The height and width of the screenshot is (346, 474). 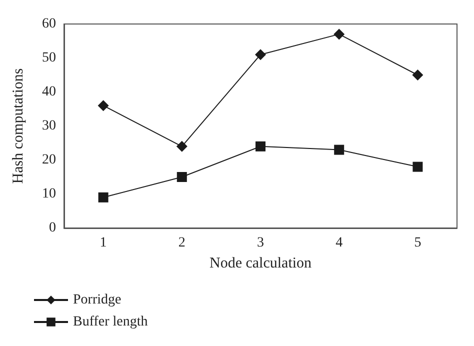 I want to click on x-tick-label: 1, so click(x=103, y=243).